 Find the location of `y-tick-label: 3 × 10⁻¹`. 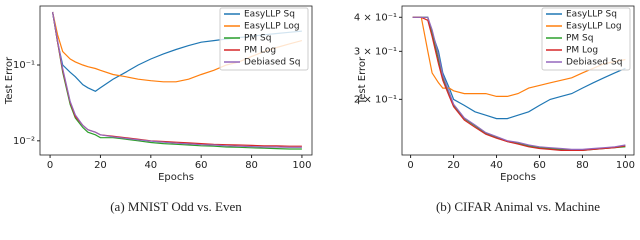

y-tick-label: 3 × 10⁻¹ is located at coordinates (375, 51).